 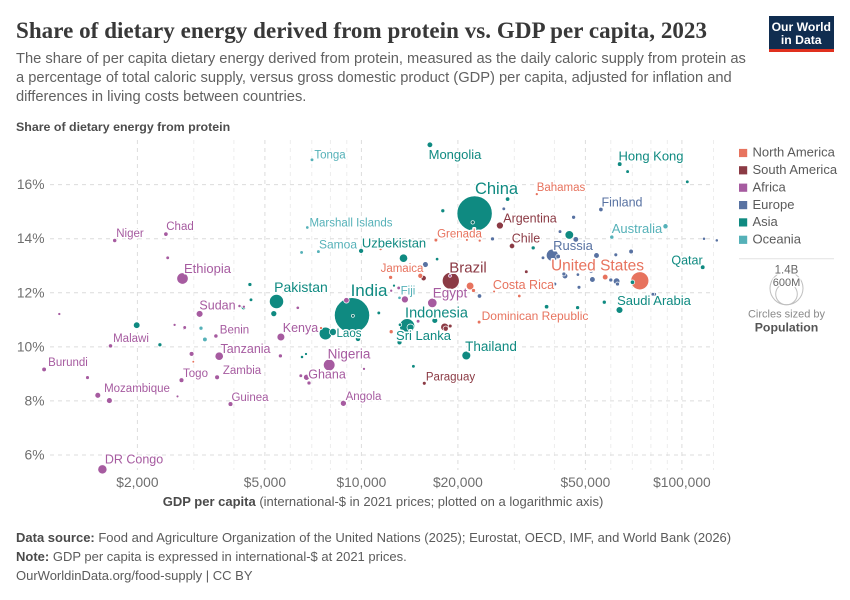 What do you see at coordinates (35, 400) in the screenshot?
I see `svg-text: 8%` at bounding box center [35, 400].